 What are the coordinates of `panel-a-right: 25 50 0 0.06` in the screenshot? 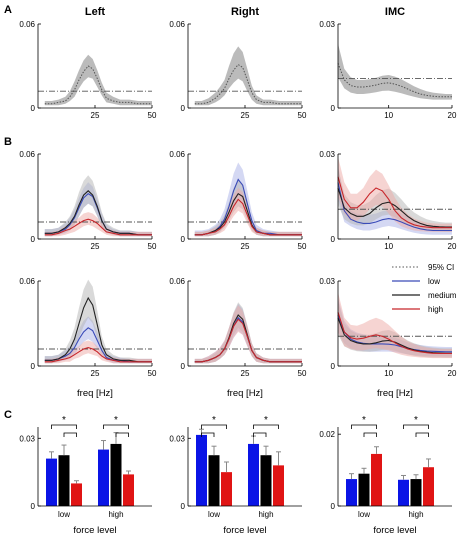 It's located at (238, 70).